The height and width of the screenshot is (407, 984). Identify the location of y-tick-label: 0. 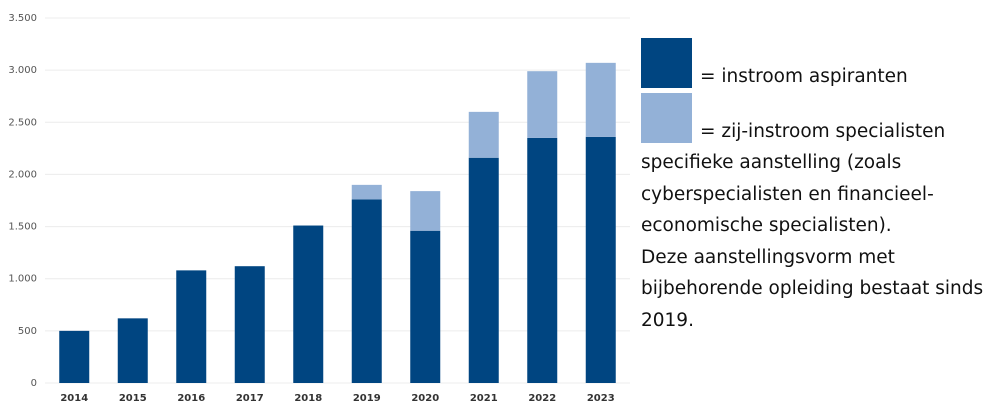
(34, 383).